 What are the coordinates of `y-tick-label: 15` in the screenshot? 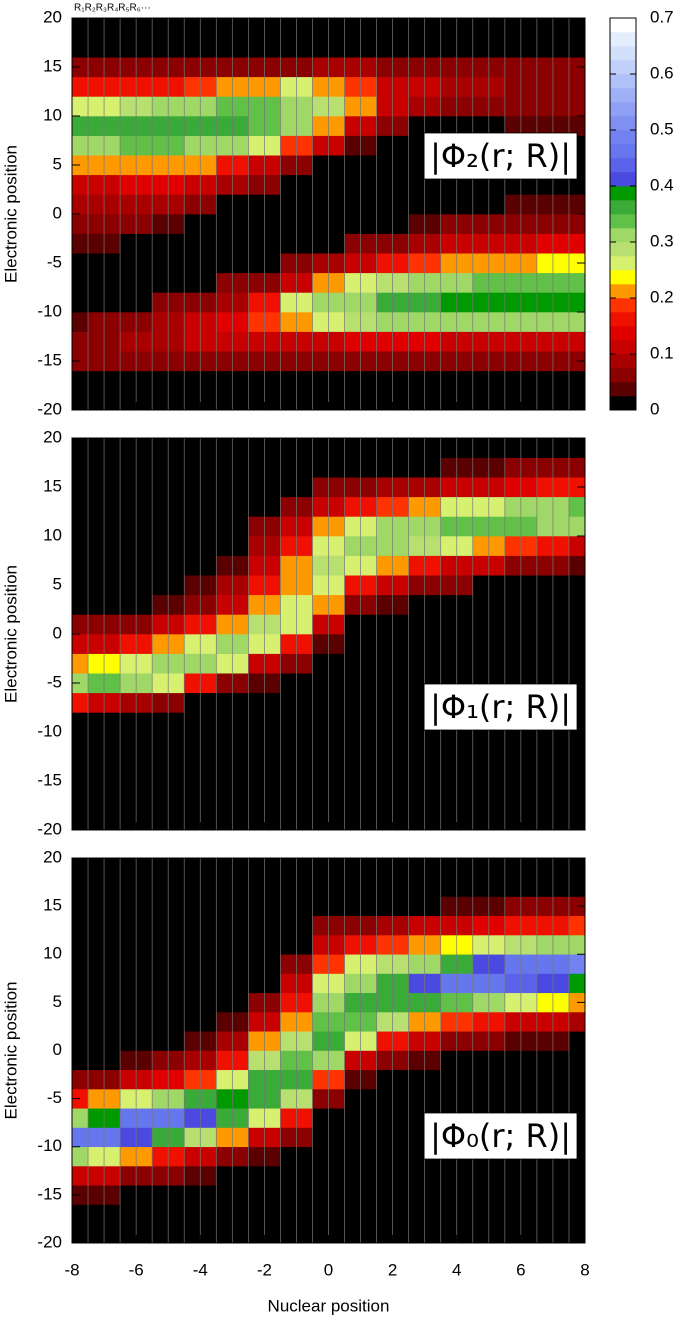 It's located at (52, 485).